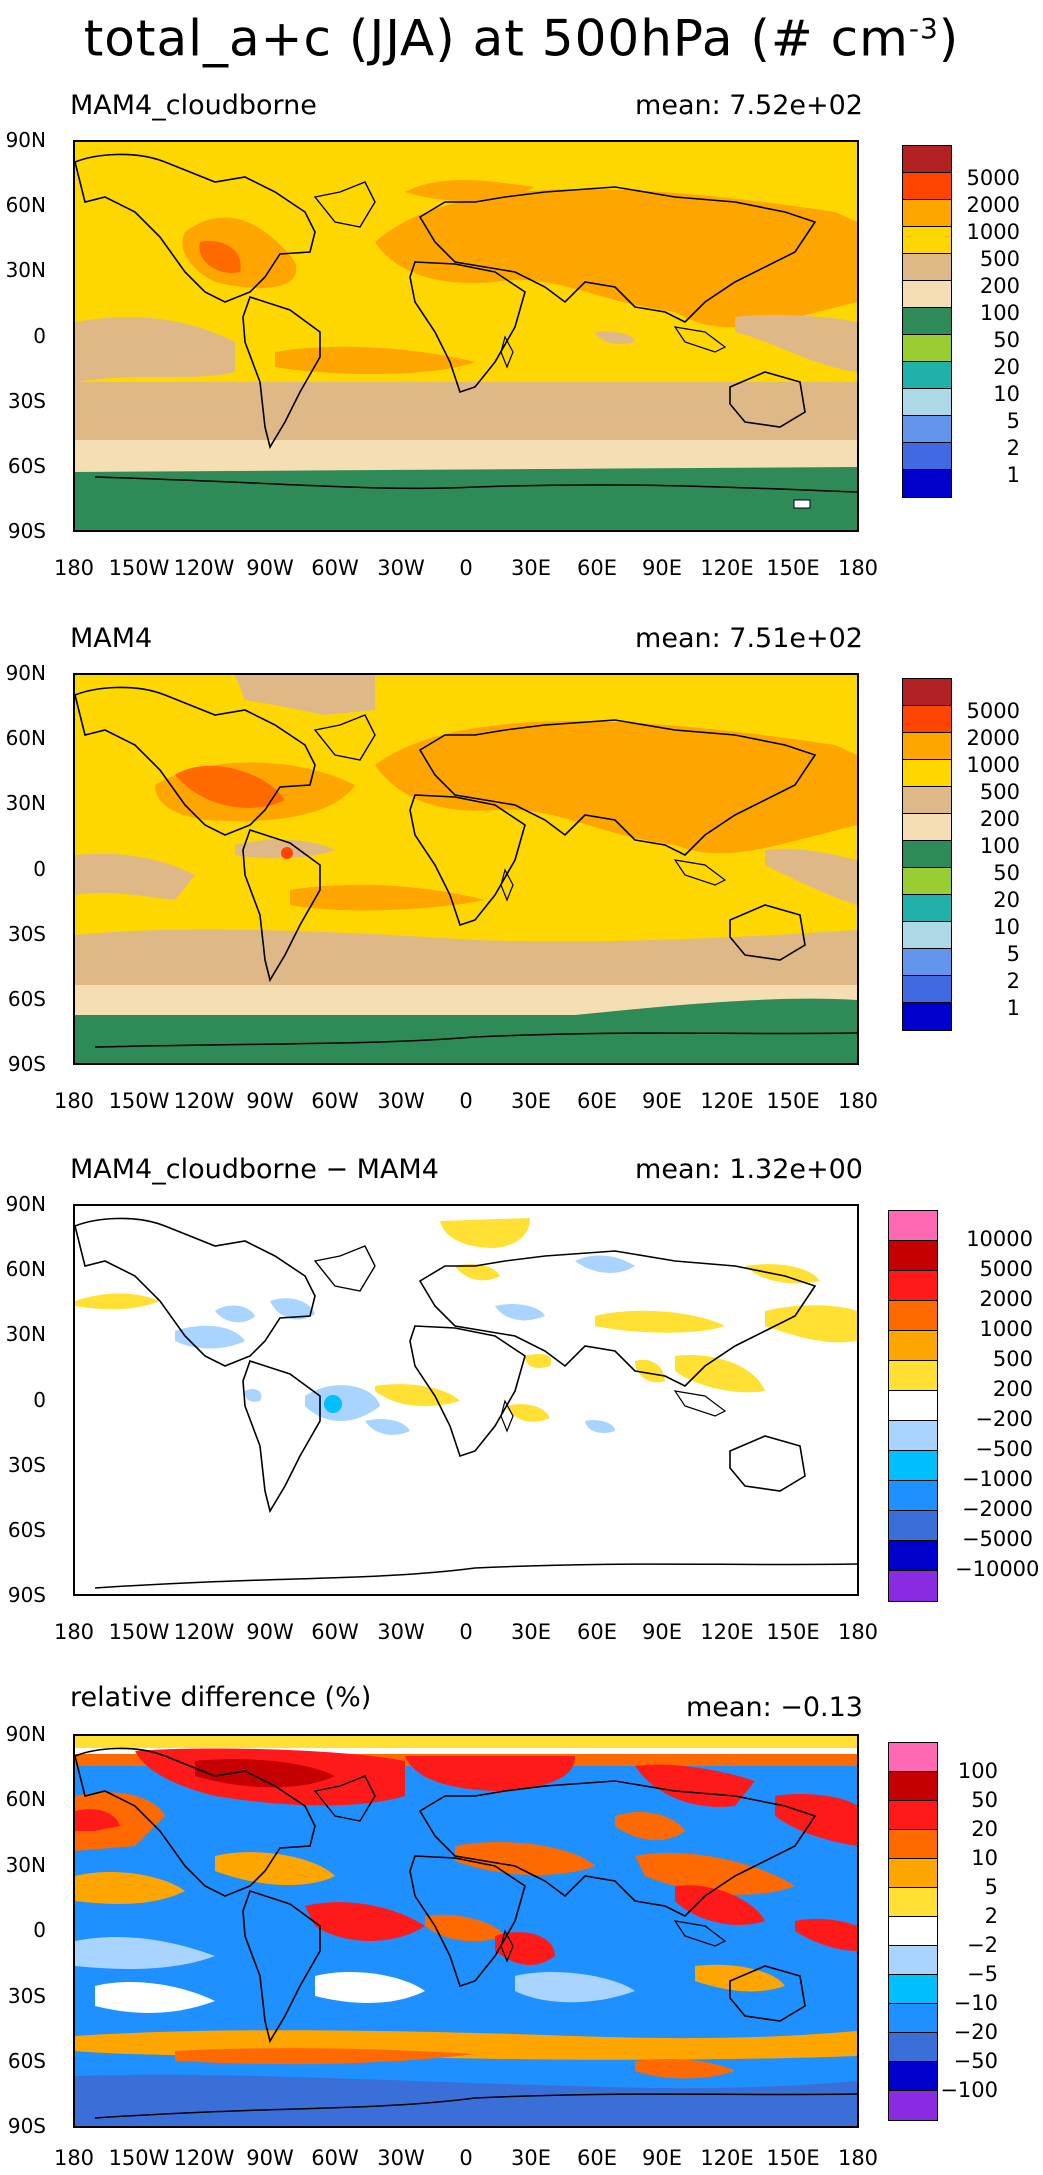 The image size is (1043, 2175). Describe the element at coordinates (335, 1101) in the screenshot. I see `x-tick-label: 60W` at that location.